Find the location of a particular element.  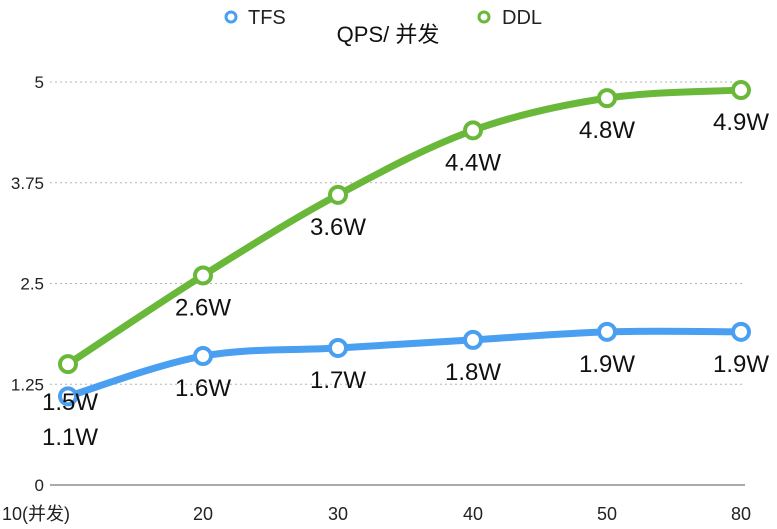

chart-title: QPS/ 并发 is located at coordinates (388, 34).